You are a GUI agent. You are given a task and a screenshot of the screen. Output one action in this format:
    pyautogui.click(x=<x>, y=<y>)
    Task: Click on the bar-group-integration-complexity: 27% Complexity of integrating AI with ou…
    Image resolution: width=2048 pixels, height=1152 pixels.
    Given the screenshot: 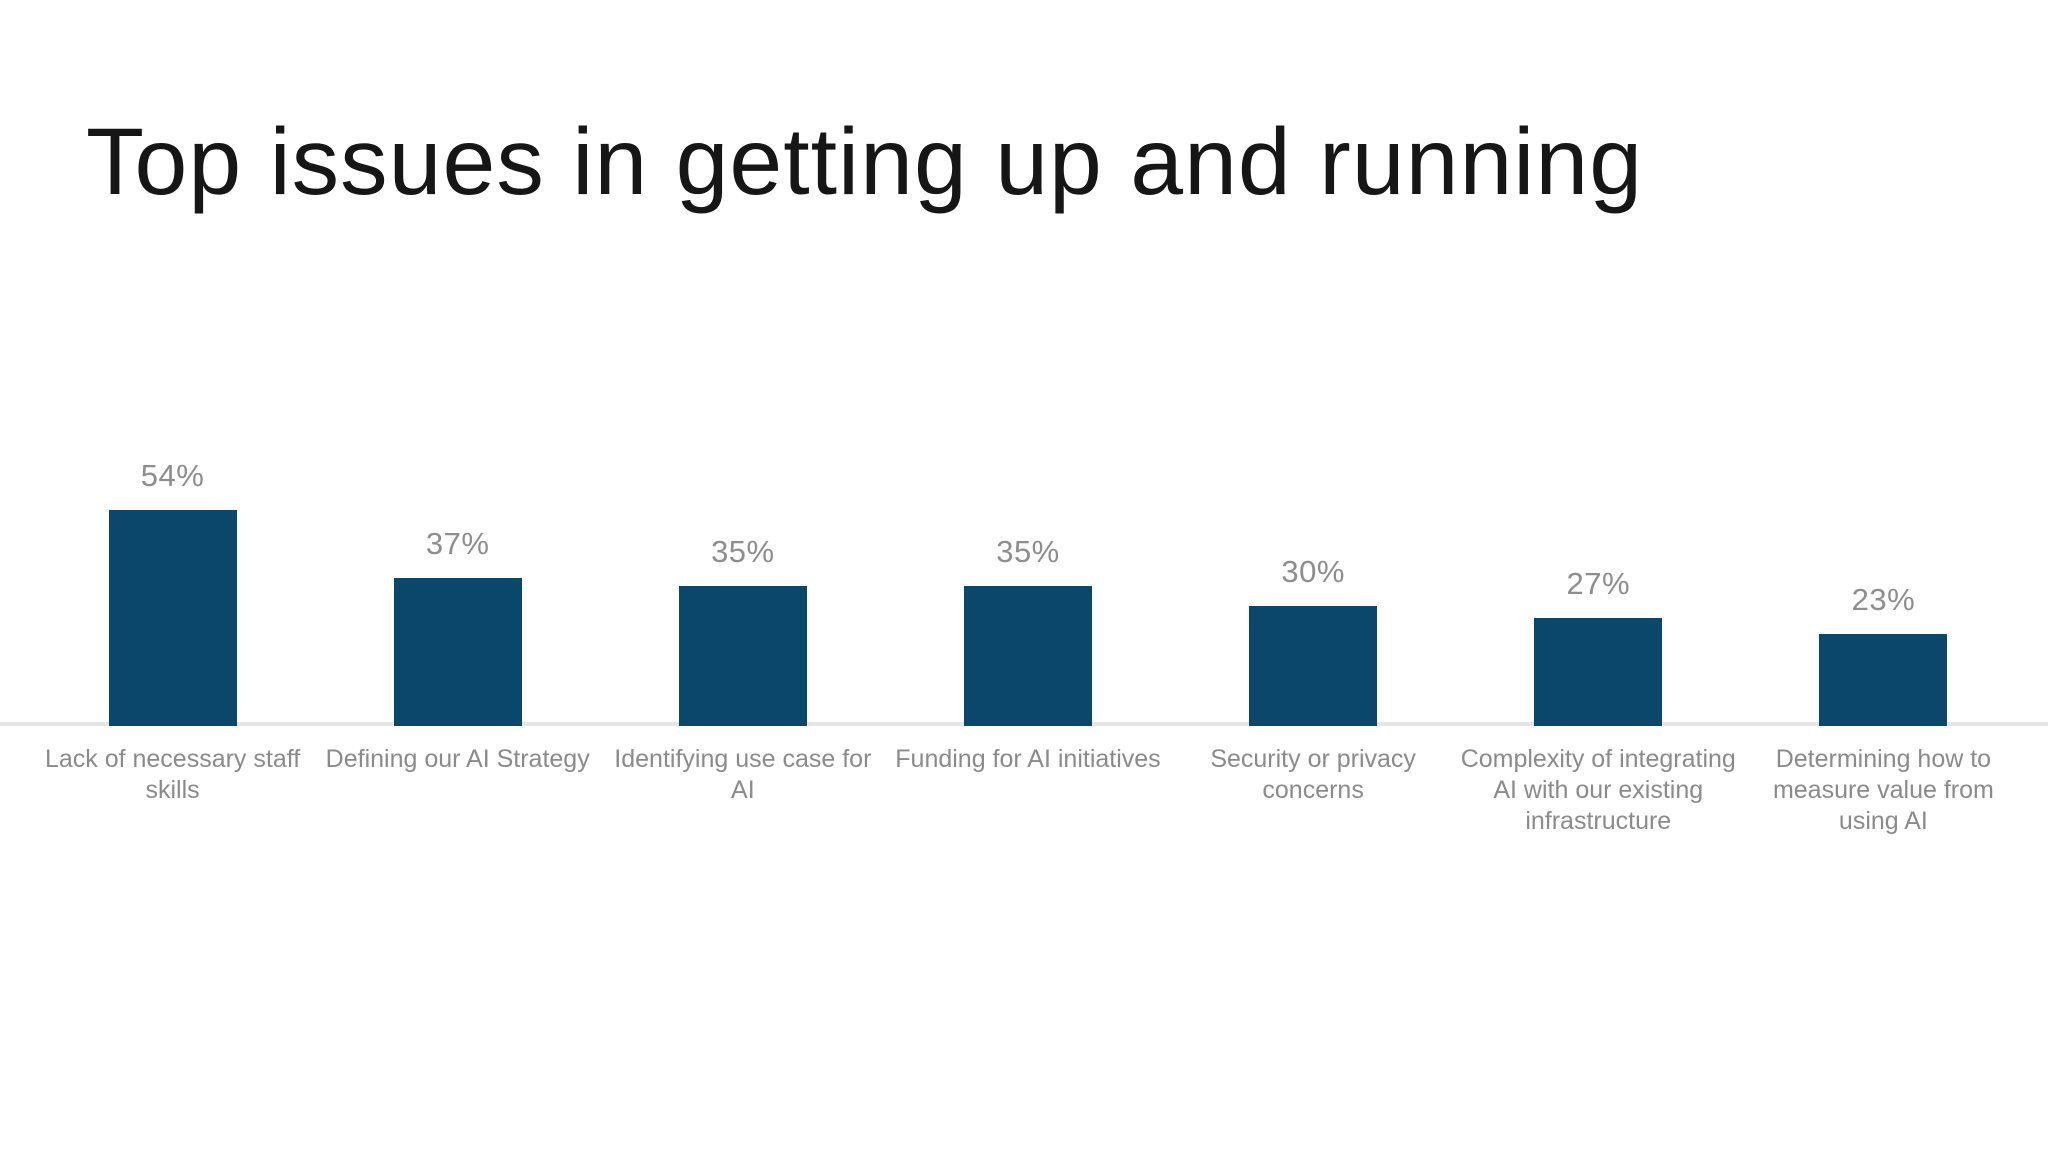 What is the action you would take?
    pyautogui.click(x=1598, y=576)
    